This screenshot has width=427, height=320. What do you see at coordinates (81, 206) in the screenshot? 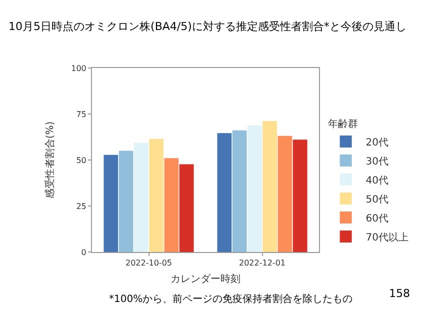
I see `y-tick-label: 25` at bounding box center [81, 206].